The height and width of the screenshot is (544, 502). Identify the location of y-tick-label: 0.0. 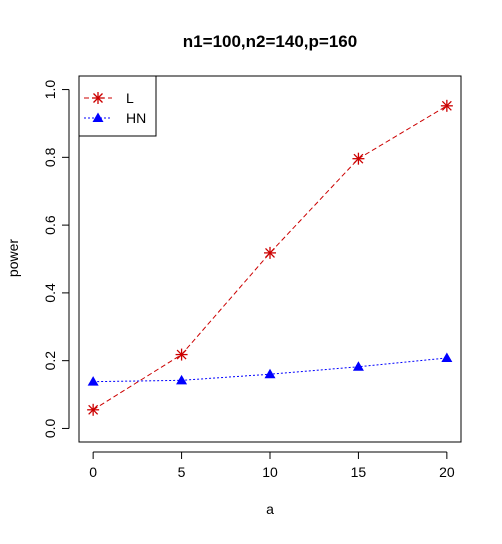
(50, 429).